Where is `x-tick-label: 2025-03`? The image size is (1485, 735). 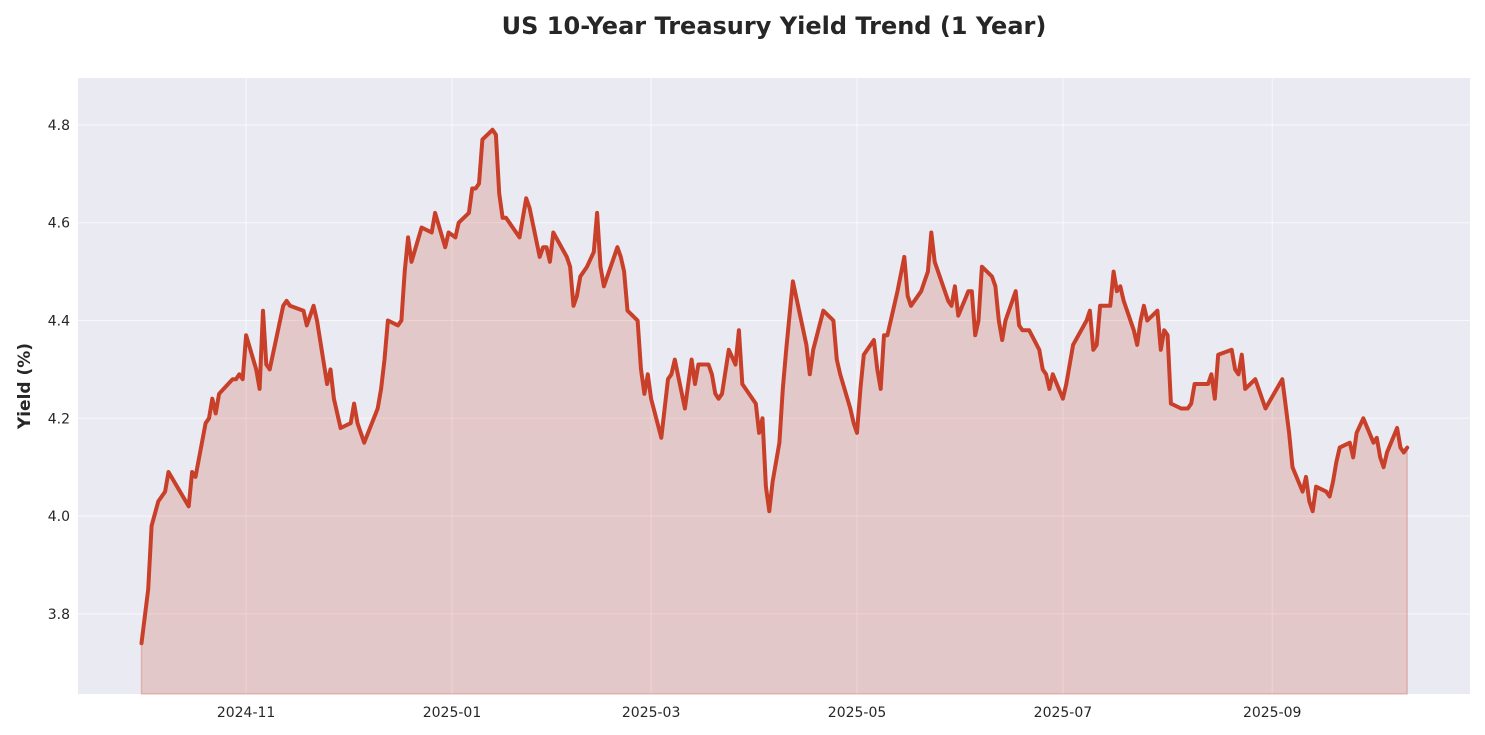 x-tick-label: 2025-03 is located at coordinates (651, 713).